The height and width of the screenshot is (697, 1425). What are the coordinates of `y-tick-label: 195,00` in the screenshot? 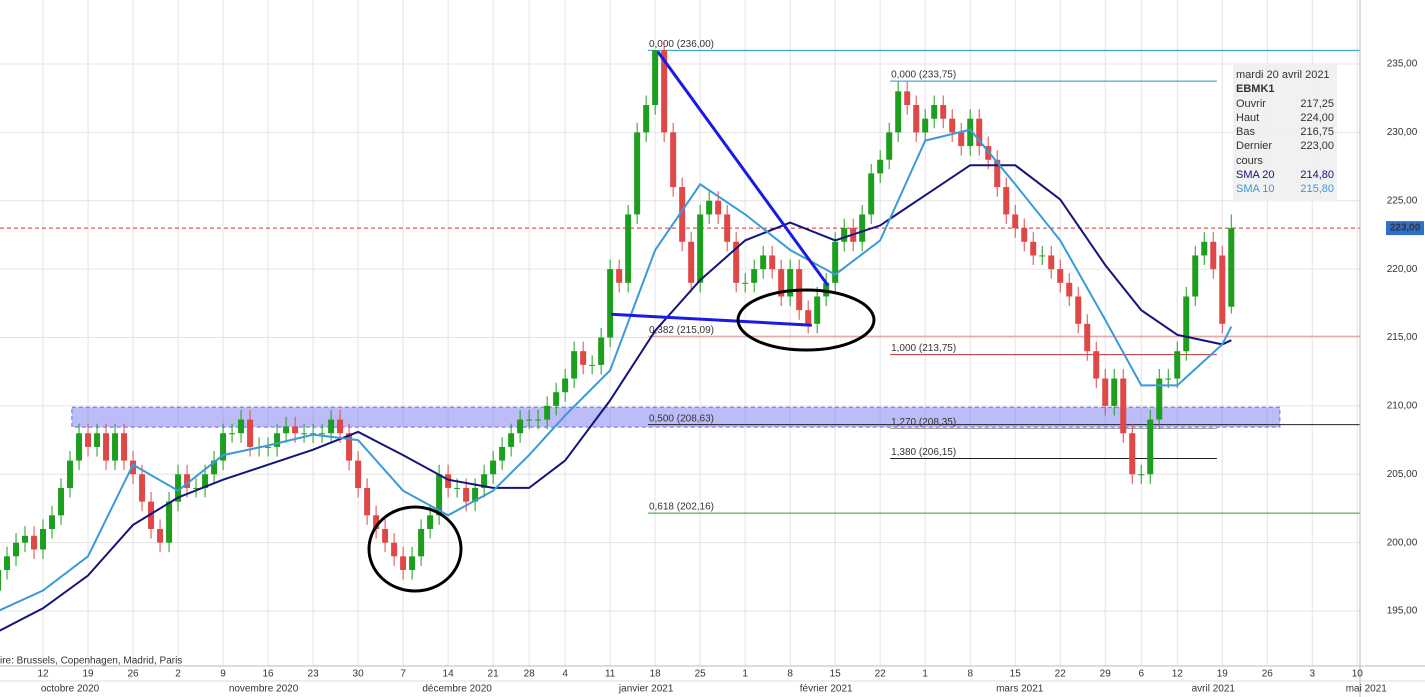 It's located at (1402, 611).